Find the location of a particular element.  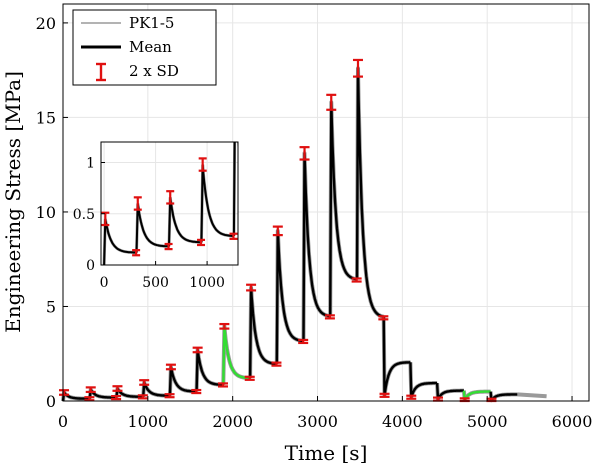

x-tick-label: 3000 is located at coordinates (317, 421).